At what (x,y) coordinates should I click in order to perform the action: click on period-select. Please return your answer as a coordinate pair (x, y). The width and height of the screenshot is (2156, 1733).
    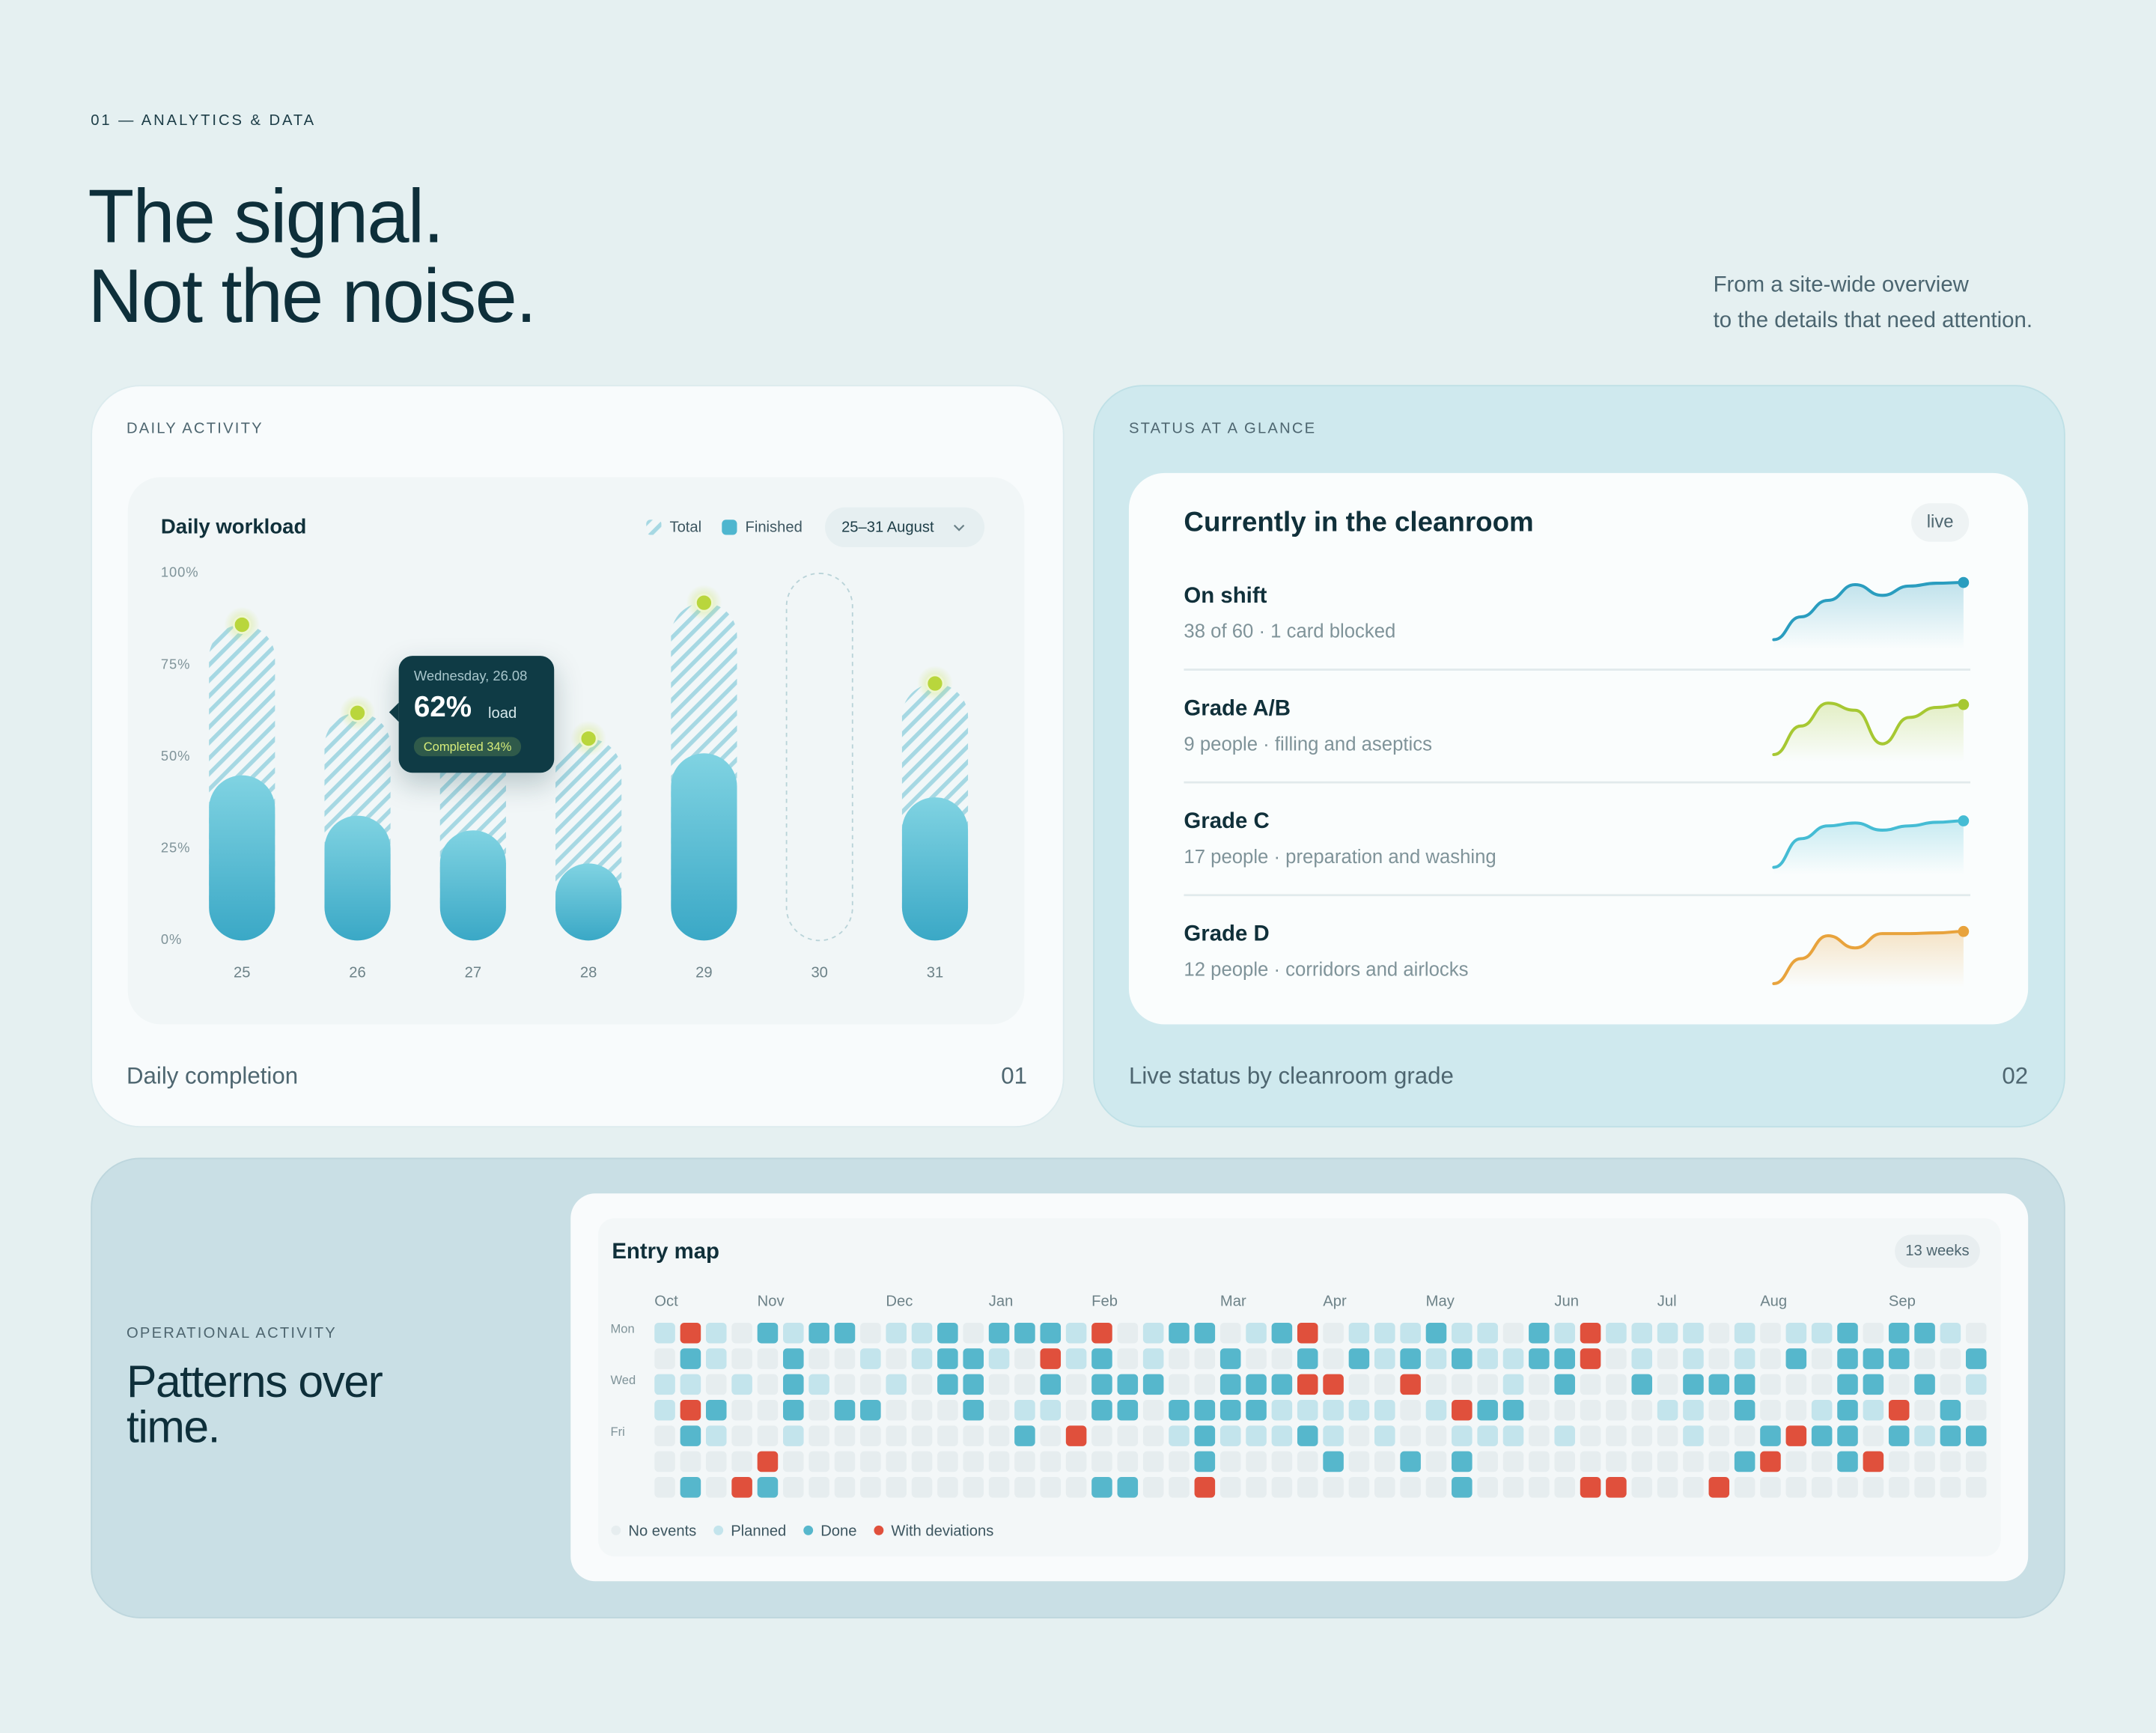
    Looking at the image, I should click on (905, 527).